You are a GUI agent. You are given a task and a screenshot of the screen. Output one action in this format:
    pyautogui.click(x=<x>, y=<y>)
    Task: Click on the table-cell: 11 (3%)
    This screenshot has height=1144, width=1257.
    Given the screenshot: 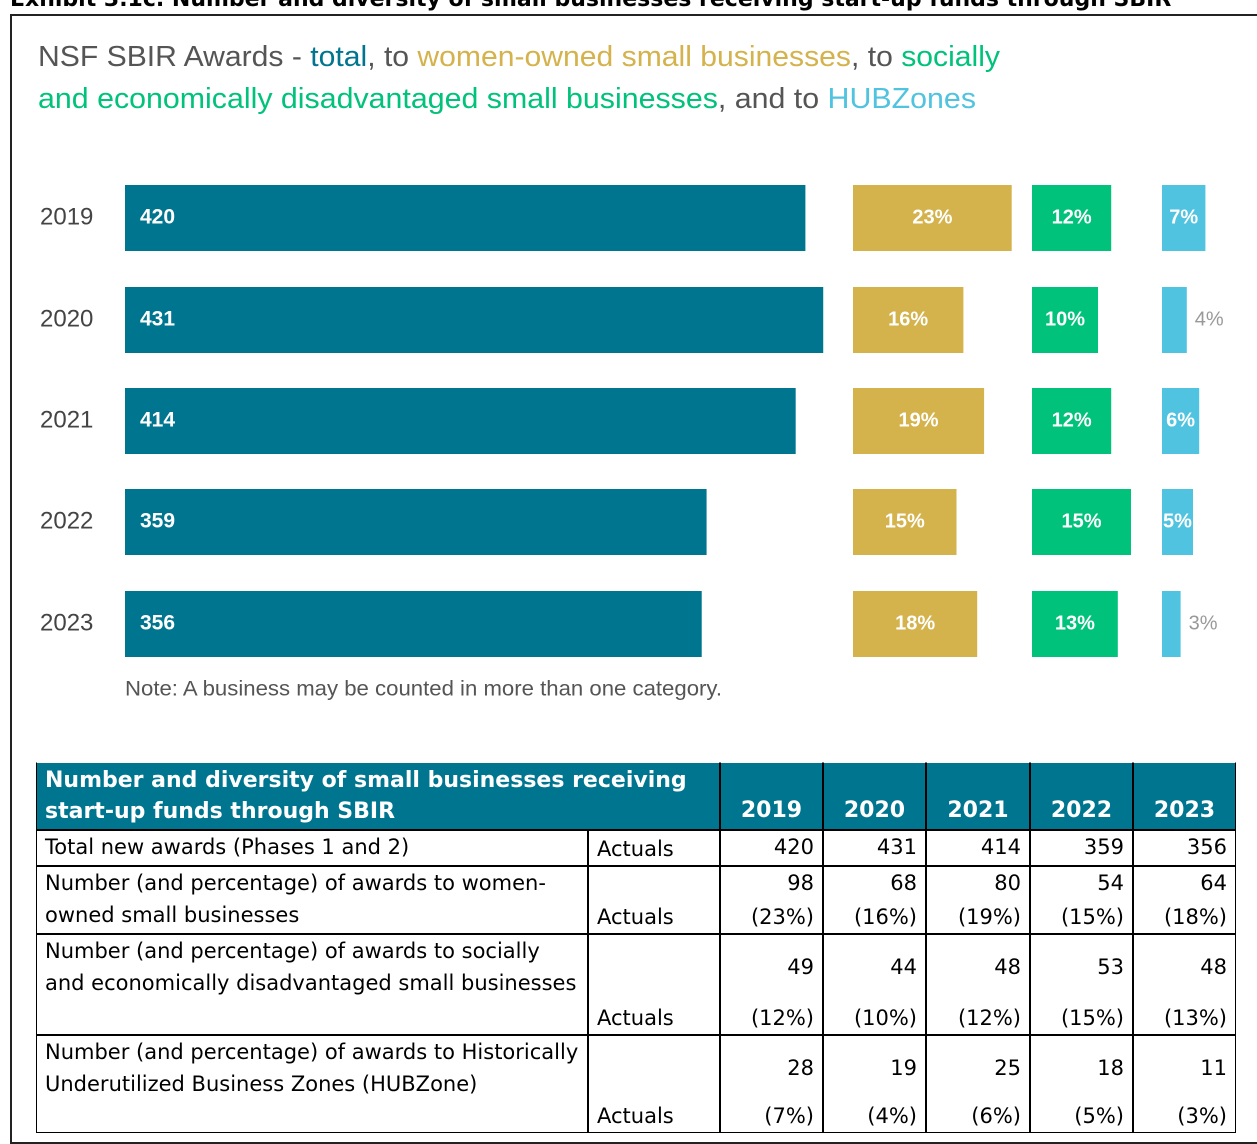 What is the action you would take?
    pyautogui.click(x=1184, y=1084)
    